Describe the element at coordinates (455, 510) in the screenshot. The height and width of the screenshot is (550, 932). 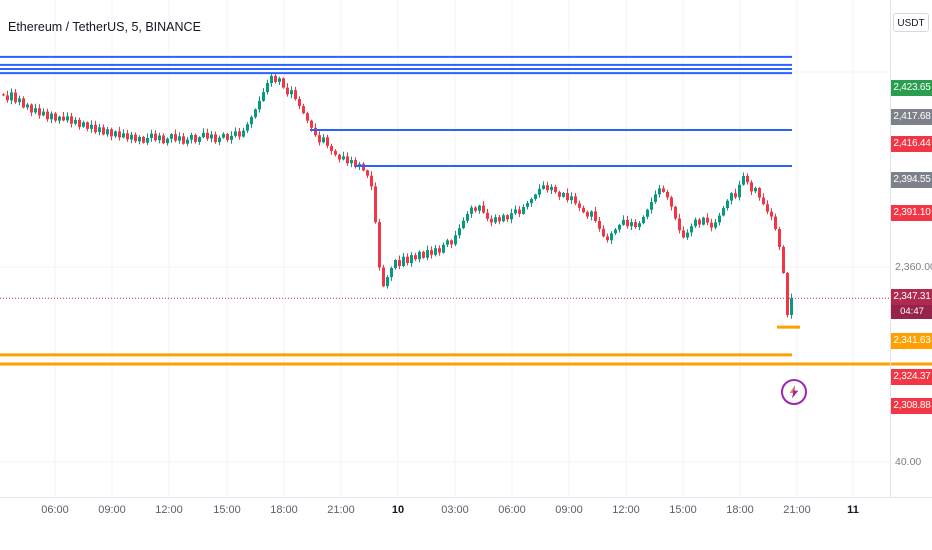
I see `time-label: 03:00` at that location.